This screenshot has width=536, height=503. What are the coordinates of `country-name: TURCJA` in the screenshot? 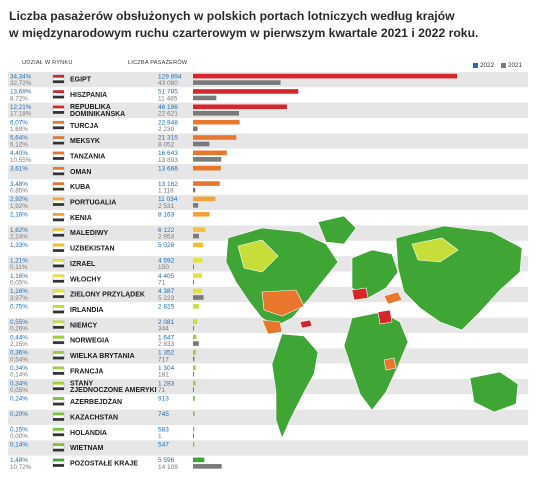 It's located at (84, 126).